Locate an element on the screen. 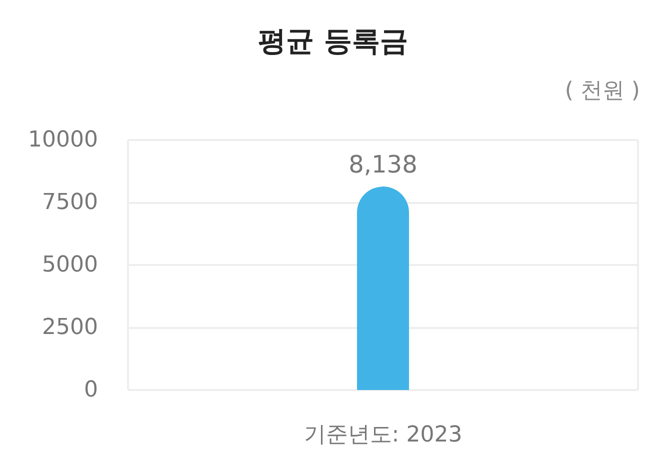 The image size is (666, 474). y-tick-label: 0 is located at coordinates (91, 390).